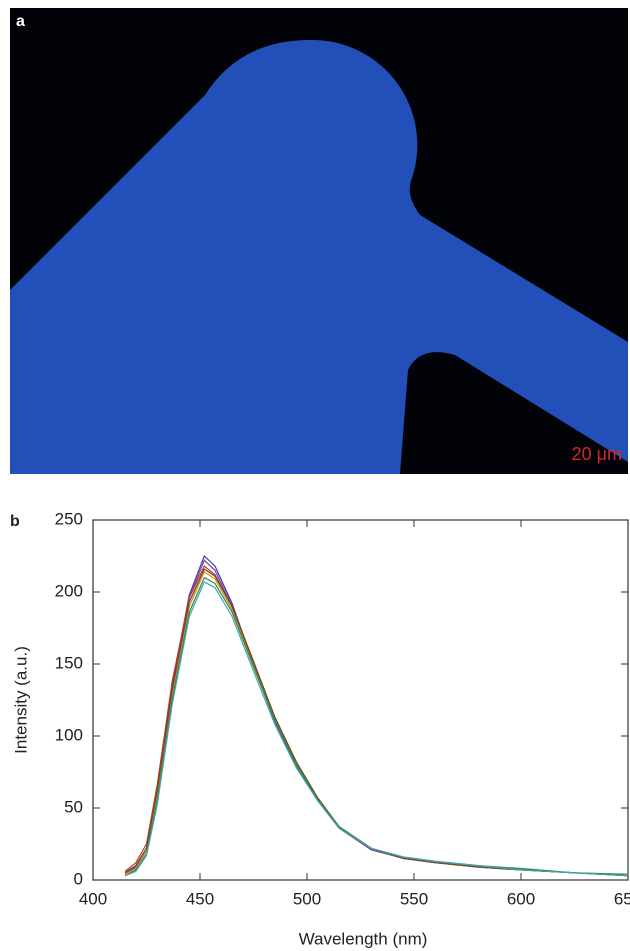 The height and width of the screenshot is (951, 630). Describe the element at coordinates (622, 898) in the screenshot. I see `x-tick-label: 650` at that location.